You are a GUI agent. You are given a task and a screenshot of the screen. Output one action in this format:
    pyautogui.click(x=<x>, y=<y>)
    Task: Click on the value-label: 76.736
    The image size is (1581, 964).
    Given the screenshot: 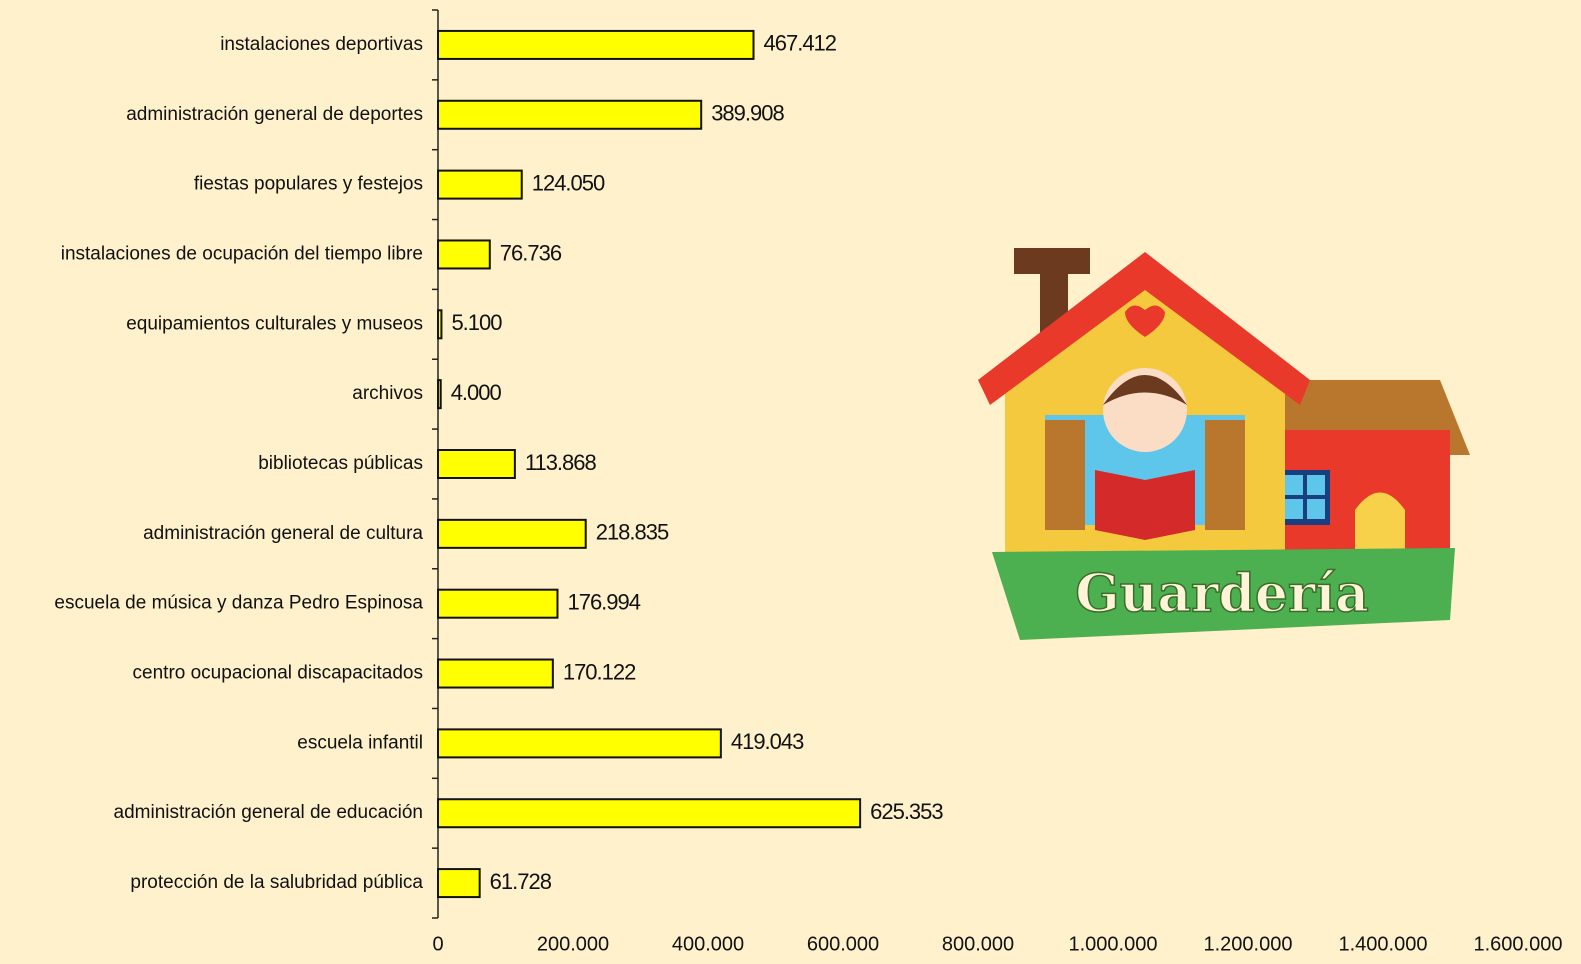 What is the action you would take?
    pyautogui.click(x=531, y=252)
    